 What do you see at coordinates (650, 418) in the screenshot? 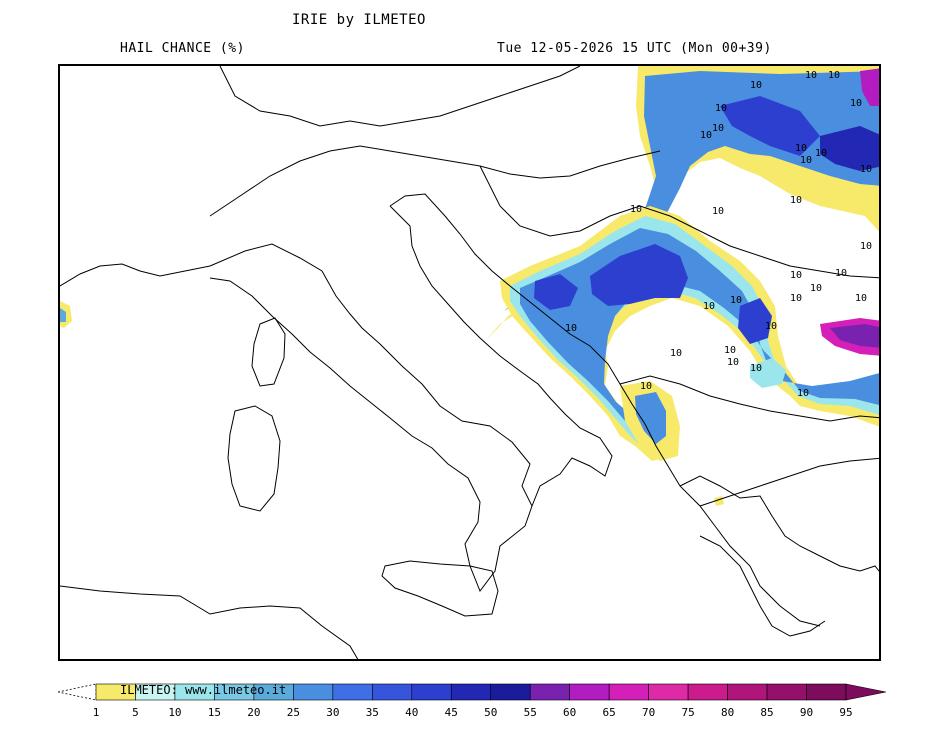
I see `hail-area-blue-south` at bounding box center [650, 418].